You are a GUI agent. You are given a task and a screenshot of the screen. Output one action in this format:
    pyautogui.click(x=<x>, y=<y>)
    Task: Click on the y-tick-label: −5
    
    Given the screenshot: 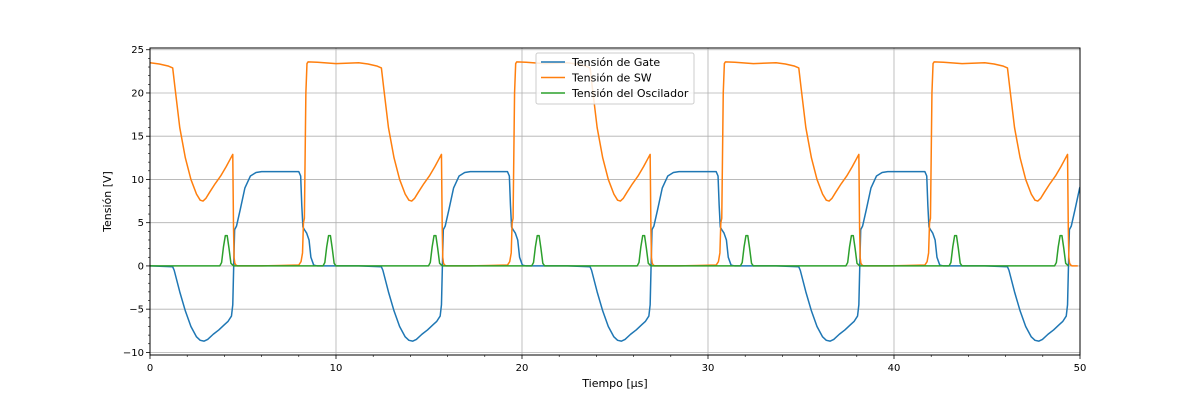 What is the action you would take?
    pyautogui.click(x=136, y=310)
    